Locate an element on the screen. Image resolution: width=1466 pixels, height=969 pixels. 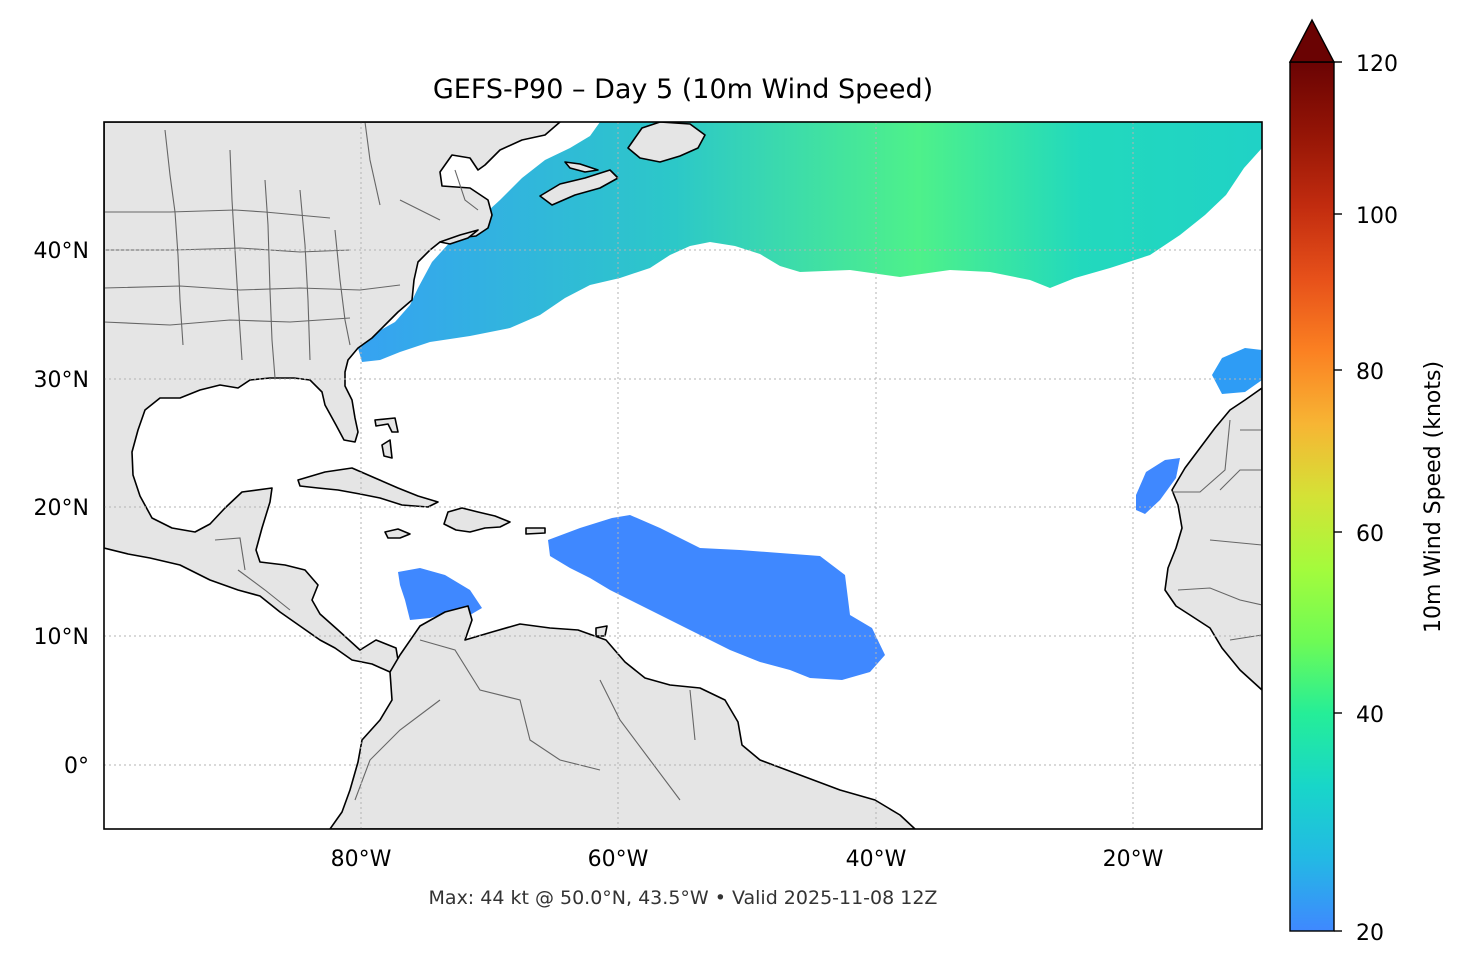
land-south-america is located at coordinates (622, 717).